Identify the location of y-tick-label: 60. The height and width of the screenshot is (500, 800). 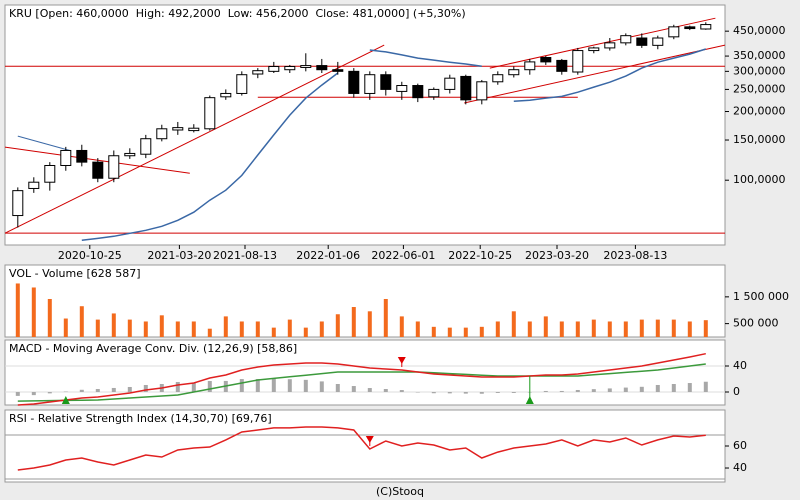
(740, 445).